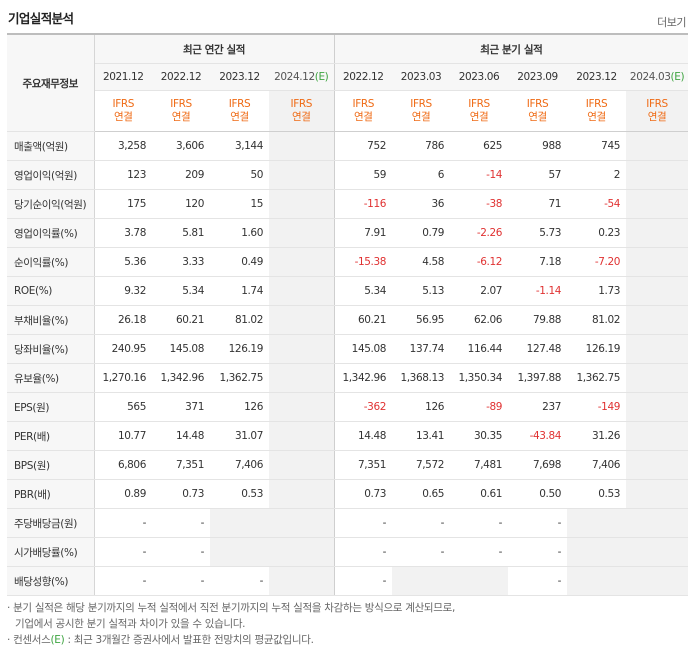 The width and height of the screenshot is (694, 648). What do you see at coordinates (479, 349) in the screenshot?
I see `table-cell: 116.44` at bounding box center [479, 349].